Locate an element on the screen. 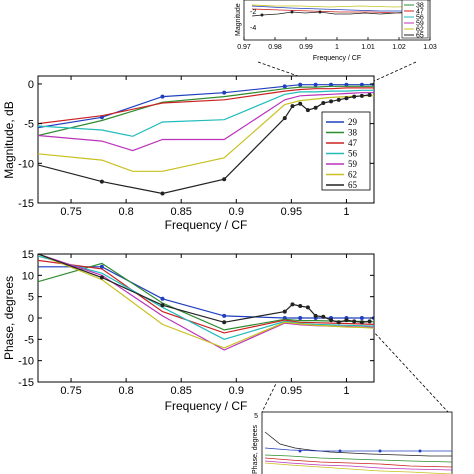 This screenshot has width=474, height=474. phase-ytick-label: 10 is located at coordinates (28, 276).